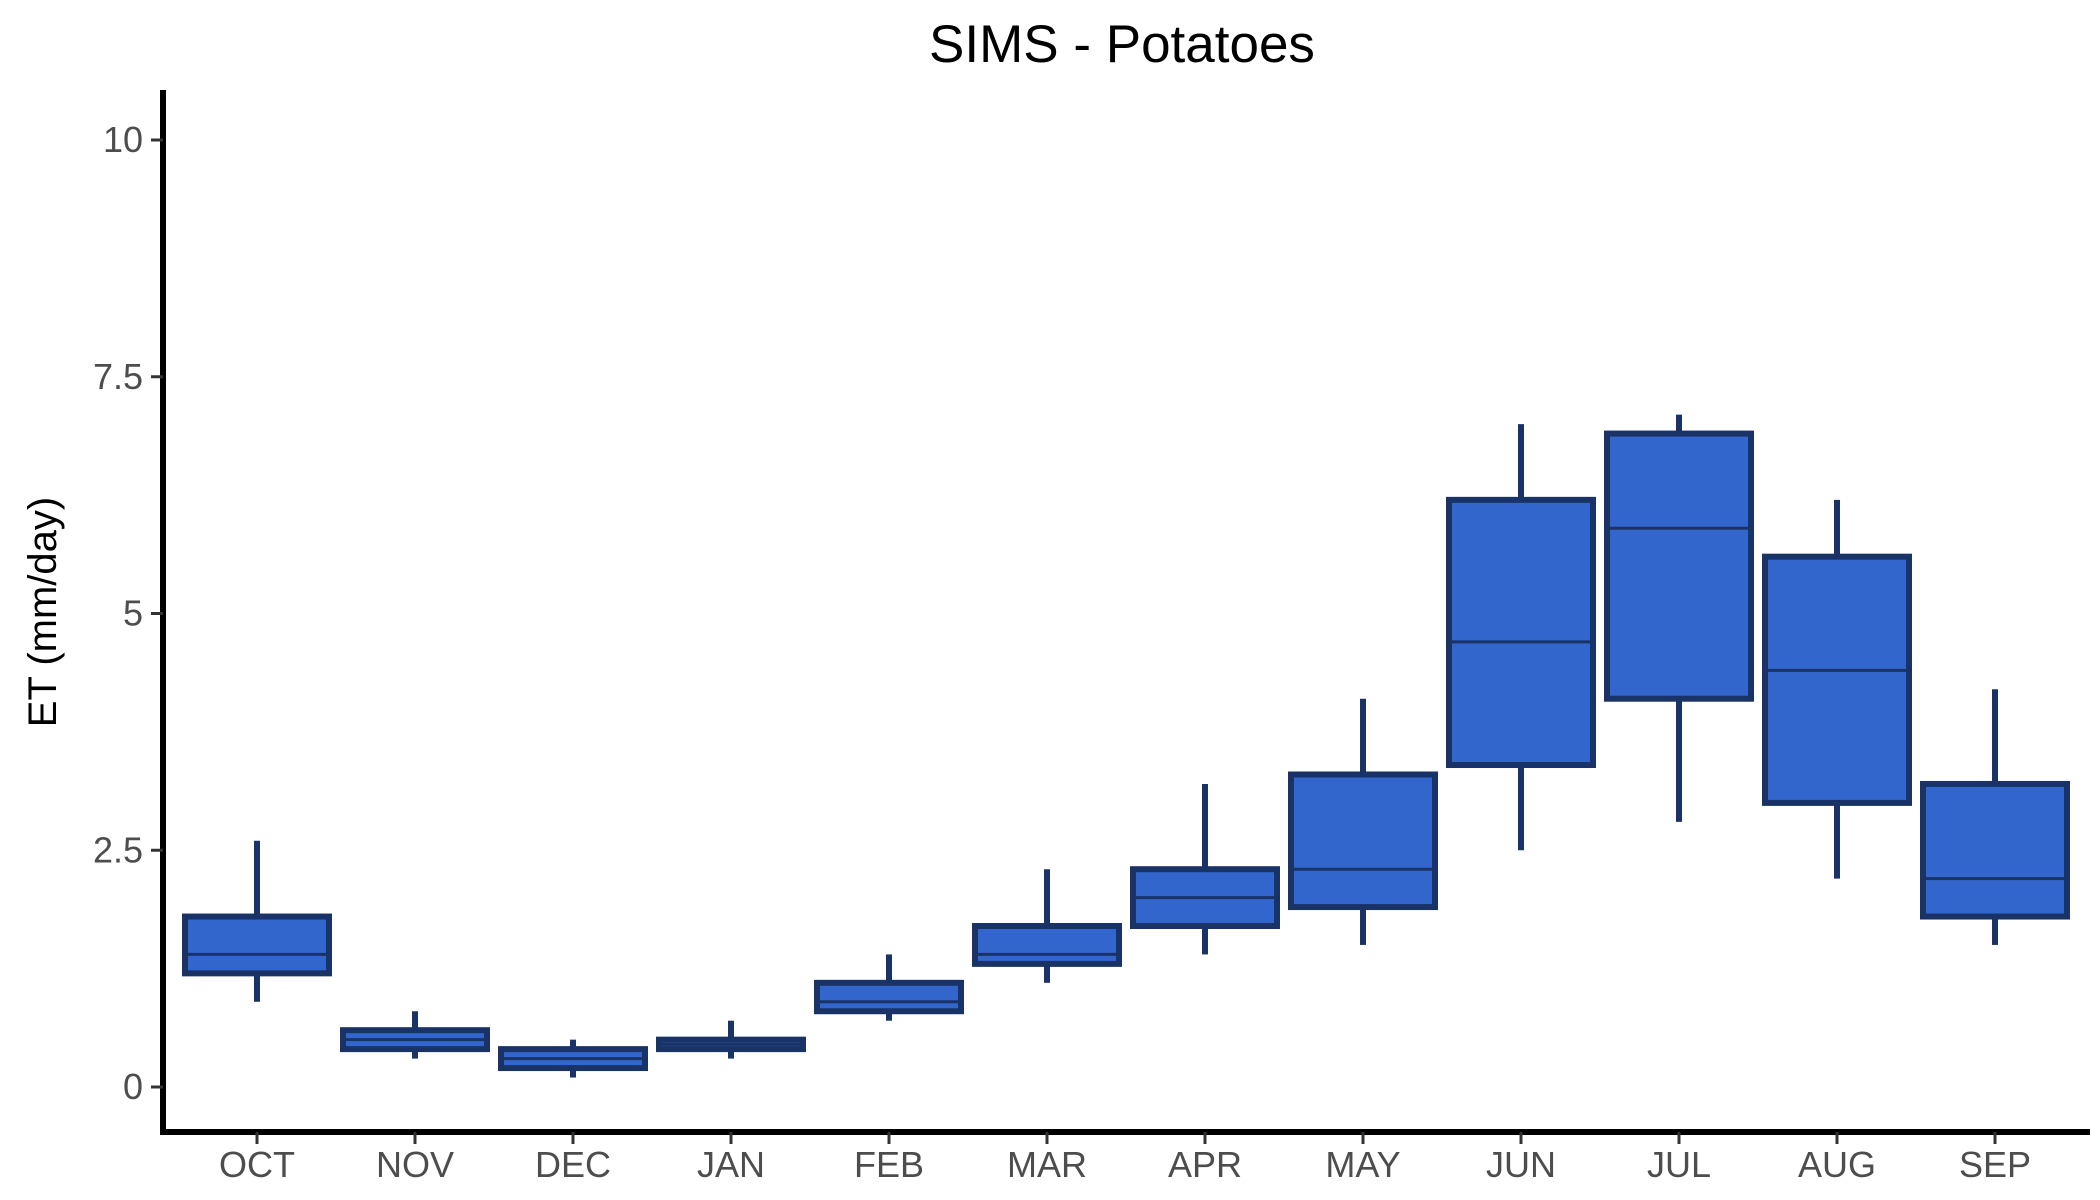  I want to click on x-tick-label: SEP, so click(1995, 1164).